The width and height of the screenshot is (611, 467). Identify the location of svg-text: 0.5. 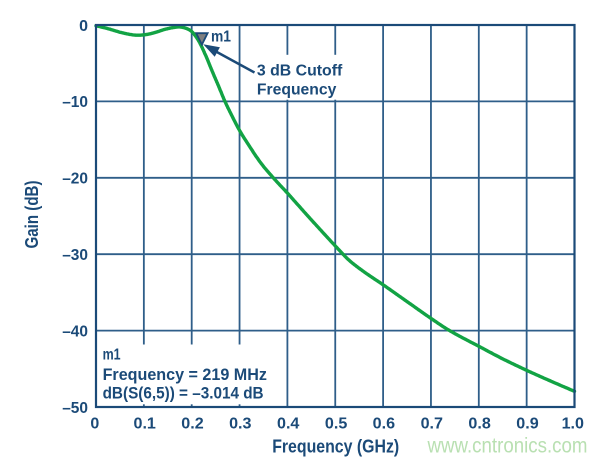
(336, 424).